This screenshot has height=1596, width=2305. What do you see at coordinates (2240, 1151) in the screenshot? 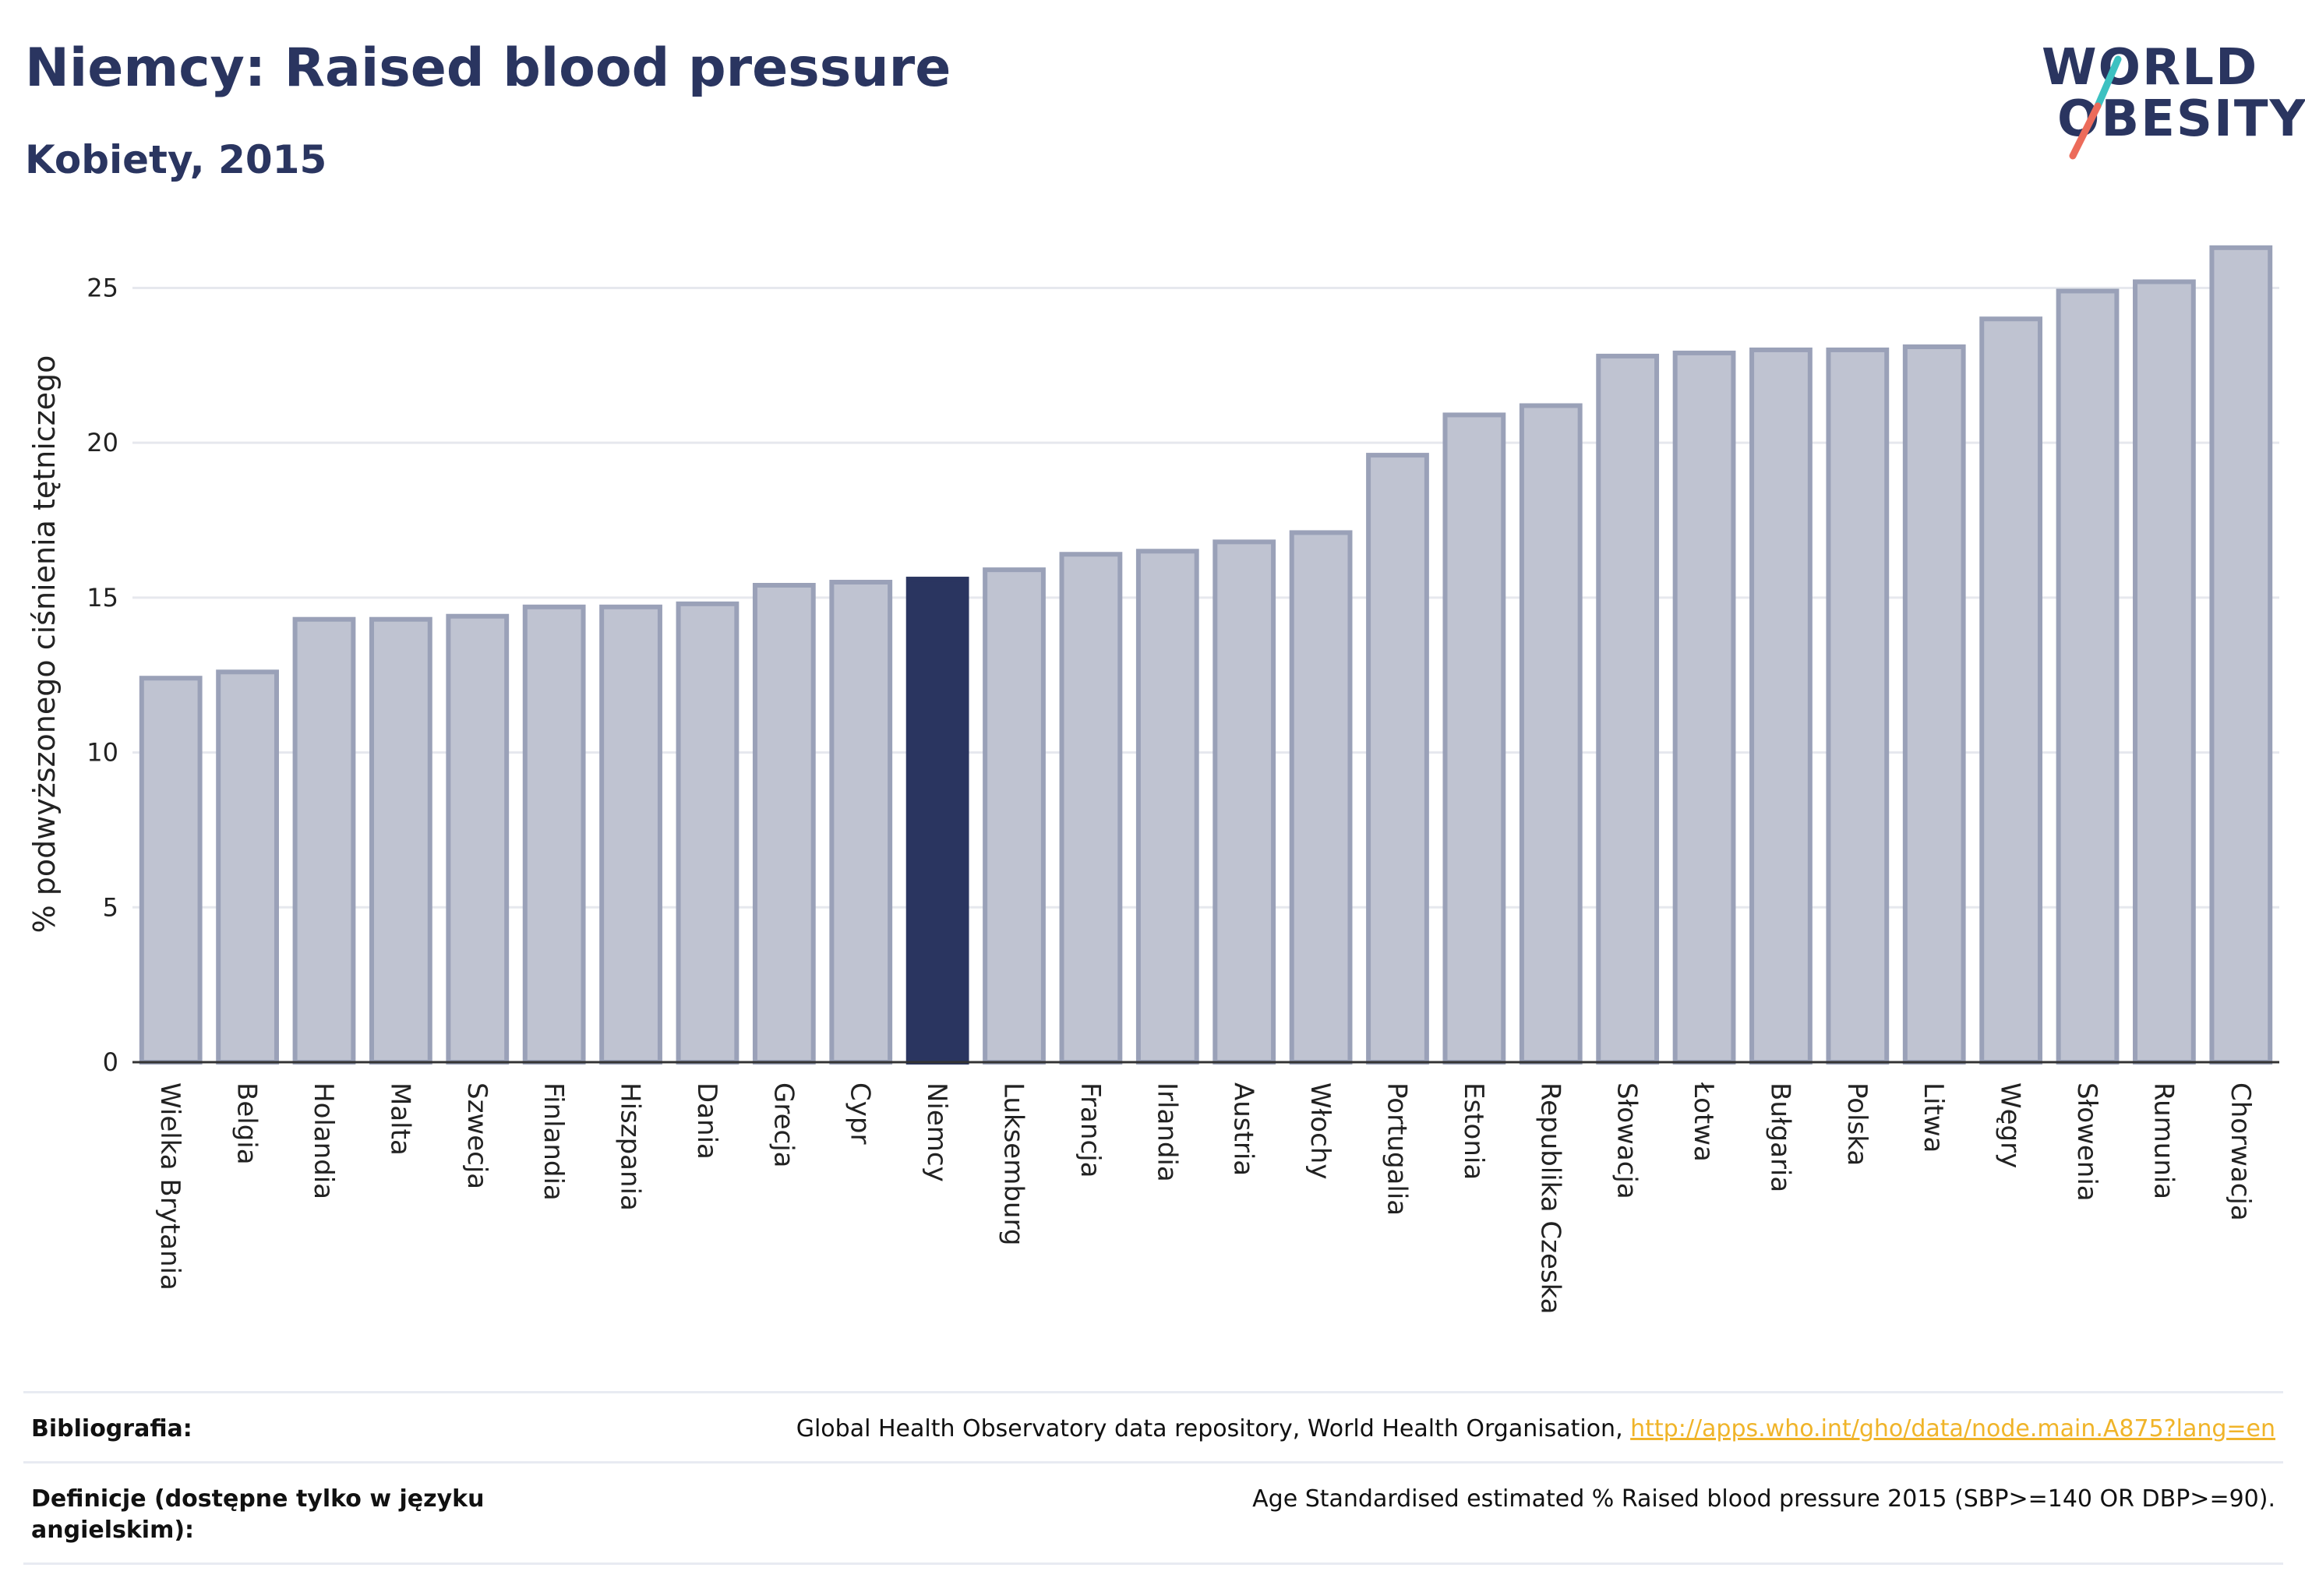
I see `x-tick-label: Chorwacja` at bounding box center [2240, 1151].